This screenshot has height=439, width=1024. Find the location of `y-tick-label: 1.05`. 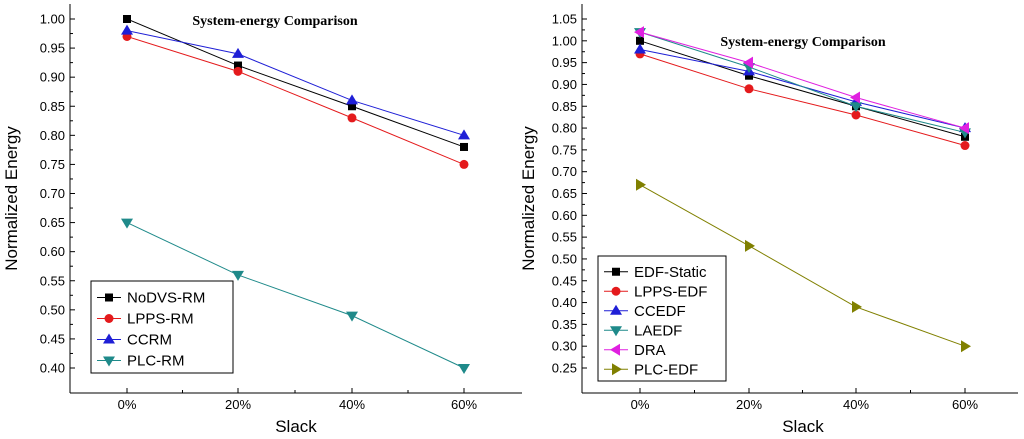

y-tick-label: 1.05 is located at coordinates (564, 19).